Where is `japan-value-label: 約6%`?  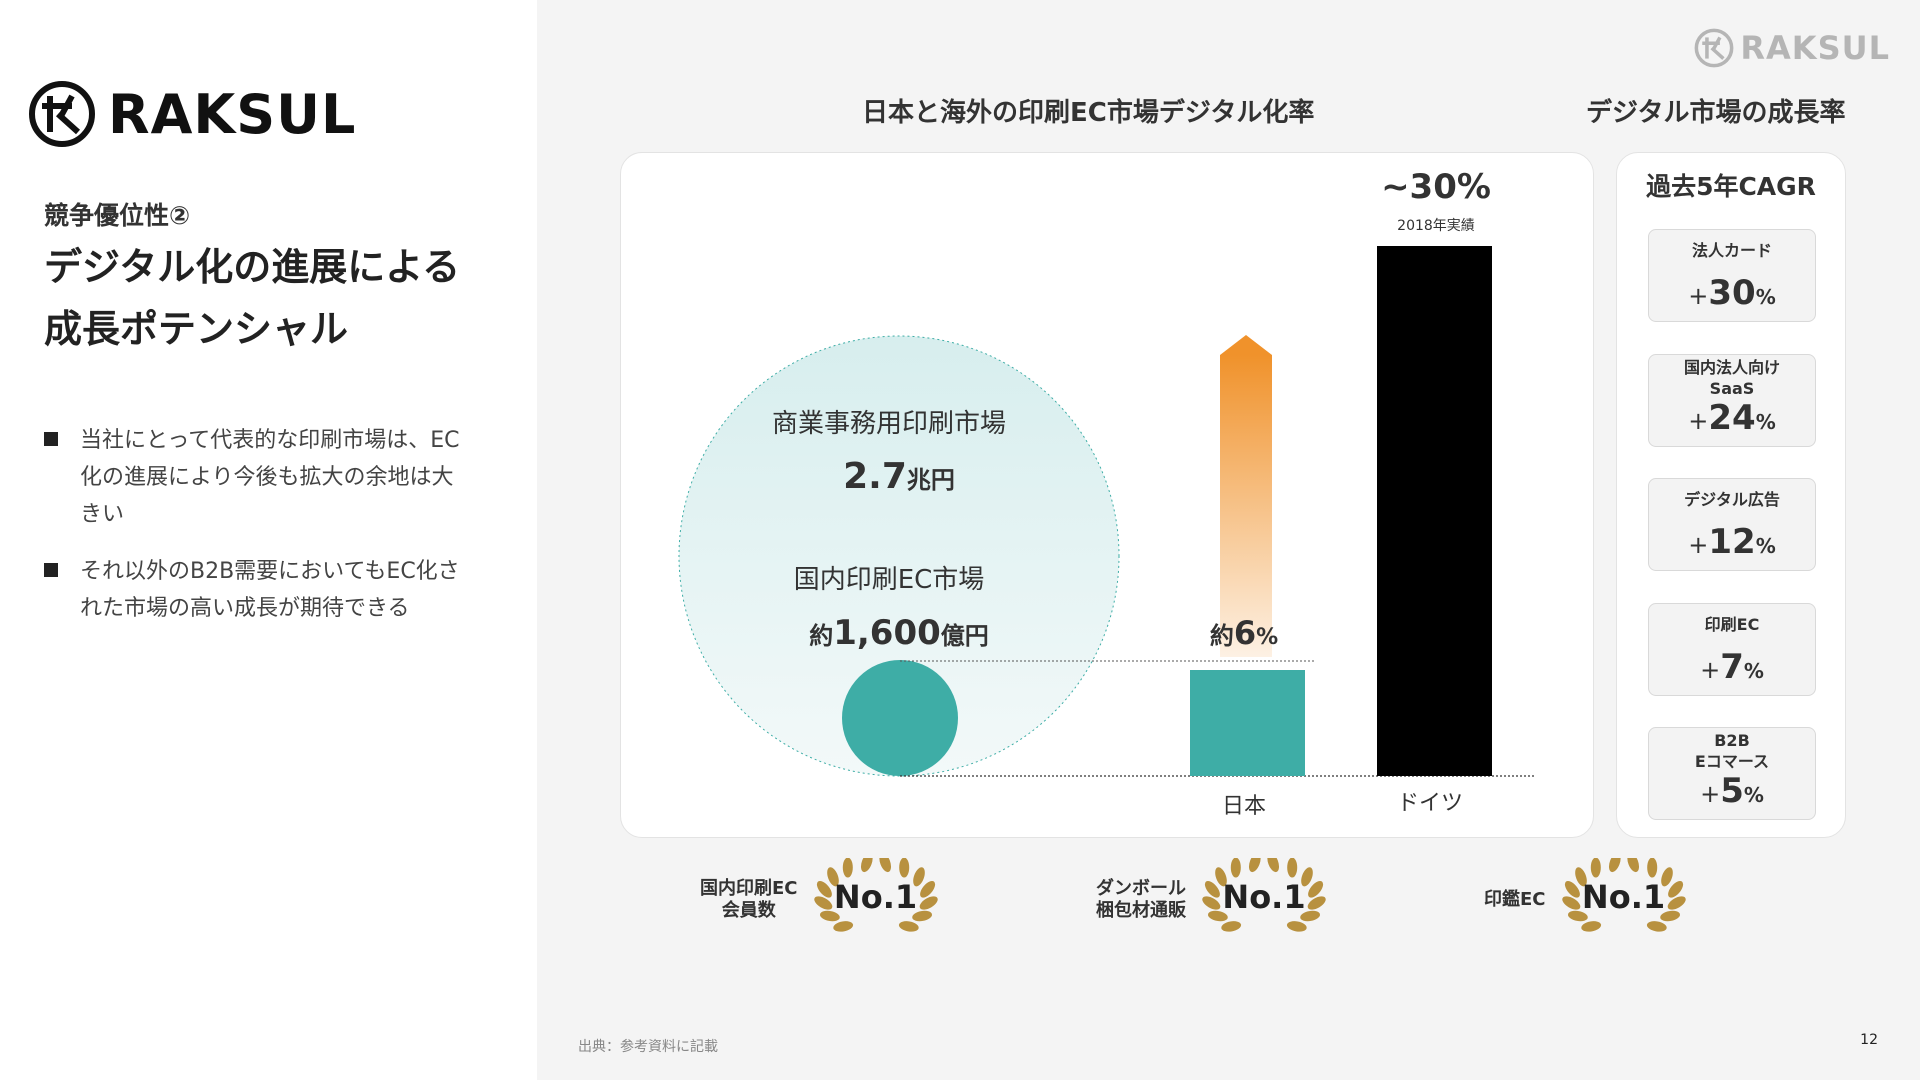
japan-value-label: 約6% is located at coordinates (1244, 633).